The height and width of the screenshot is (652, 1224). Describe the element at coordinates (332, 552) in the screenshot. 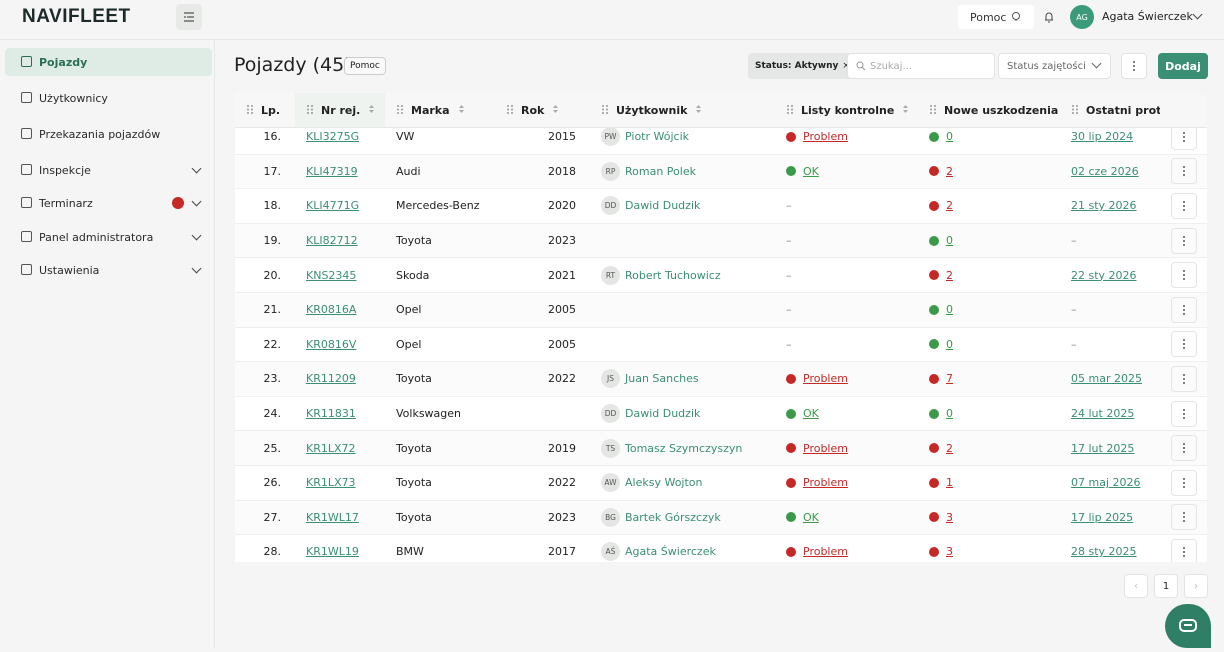

I see `registration-link: KR1WL19` at that location.